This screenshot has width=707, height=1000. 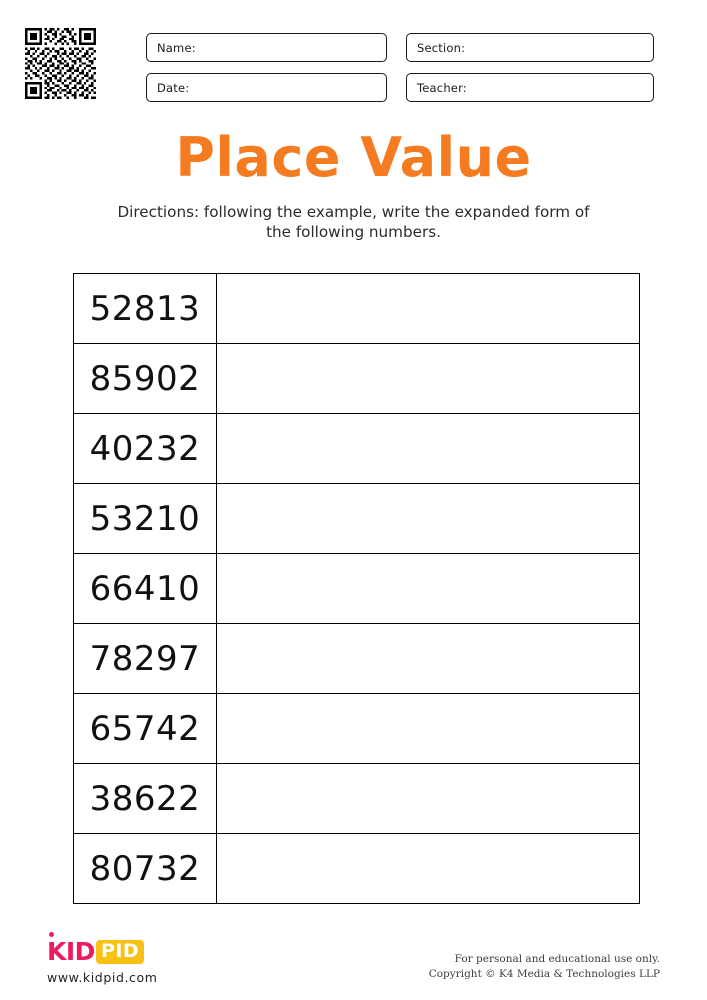 What do you see at coordinates (266, 87) in the screenshot?
I see `date-field: Date:` at bounding box center [266, 87].